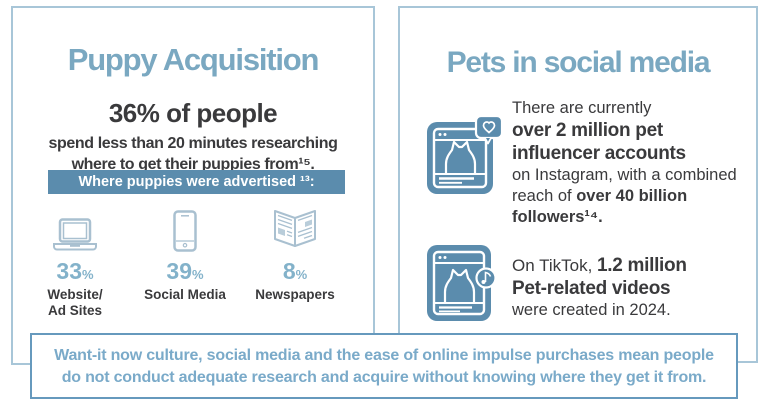 This screenshot has width=768, height=409. What do you see at coordinates (591, 288) in the screenshot?
I see `tiktok-line-2: Pet-related videos` at bounding box center [591, 288].